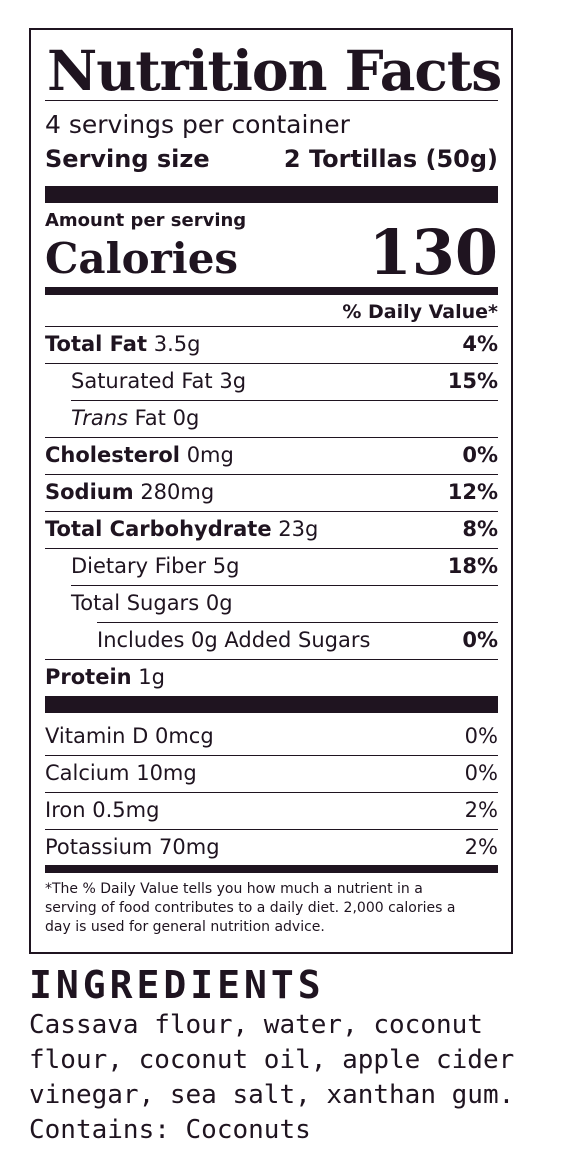  What do you see at coordinates (272, 1060) in the screenshot?
I see `ingredients-line: flour, coconut oil, apple cider` at bounding box center [272, 1060].